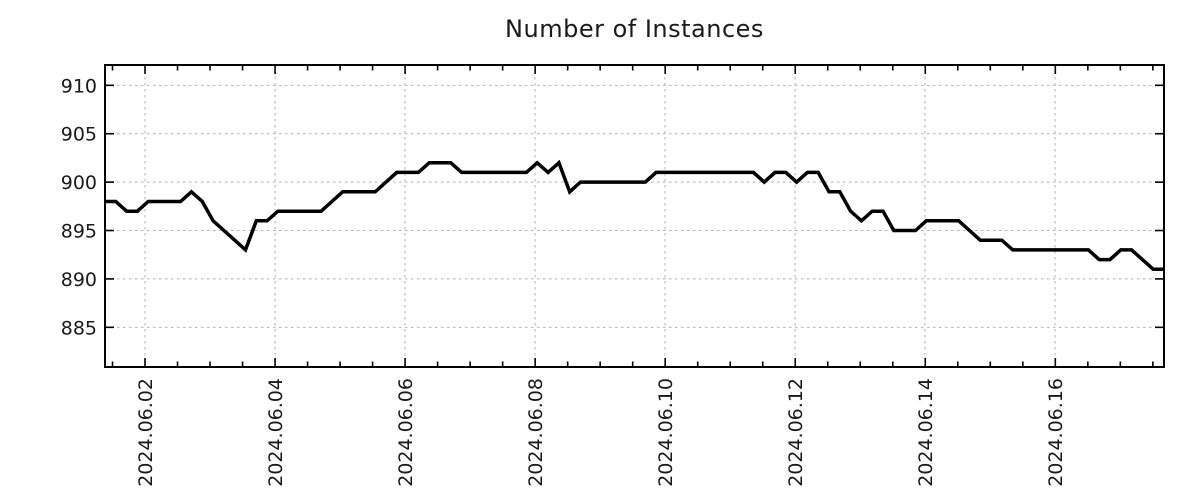  Describe the element at coordinates (926, 432) in the screenshot. I see `x-tick-label: 2024.06.14` at that location.